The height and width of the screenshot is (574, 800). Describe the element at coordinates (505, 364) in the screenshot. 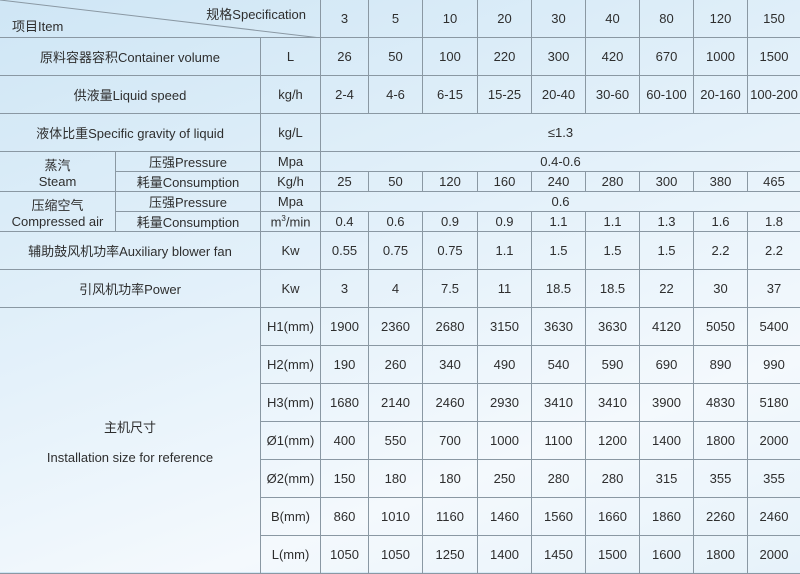

I see `size-value: 490` at that location.